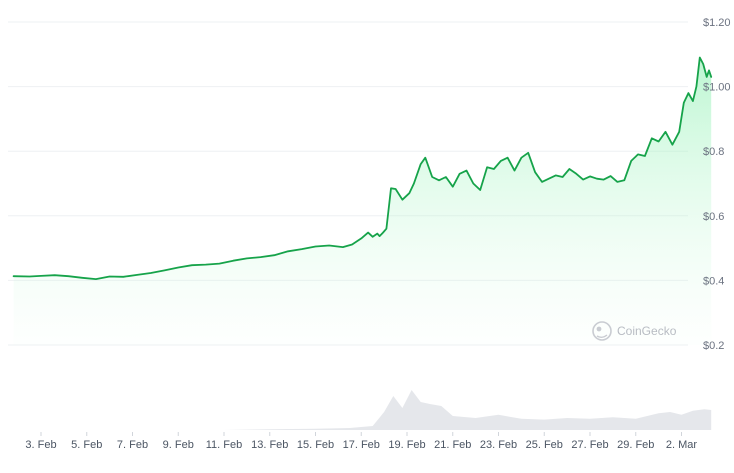  I want to click on x-tick-label: 27. Feb, so click(589, 445).